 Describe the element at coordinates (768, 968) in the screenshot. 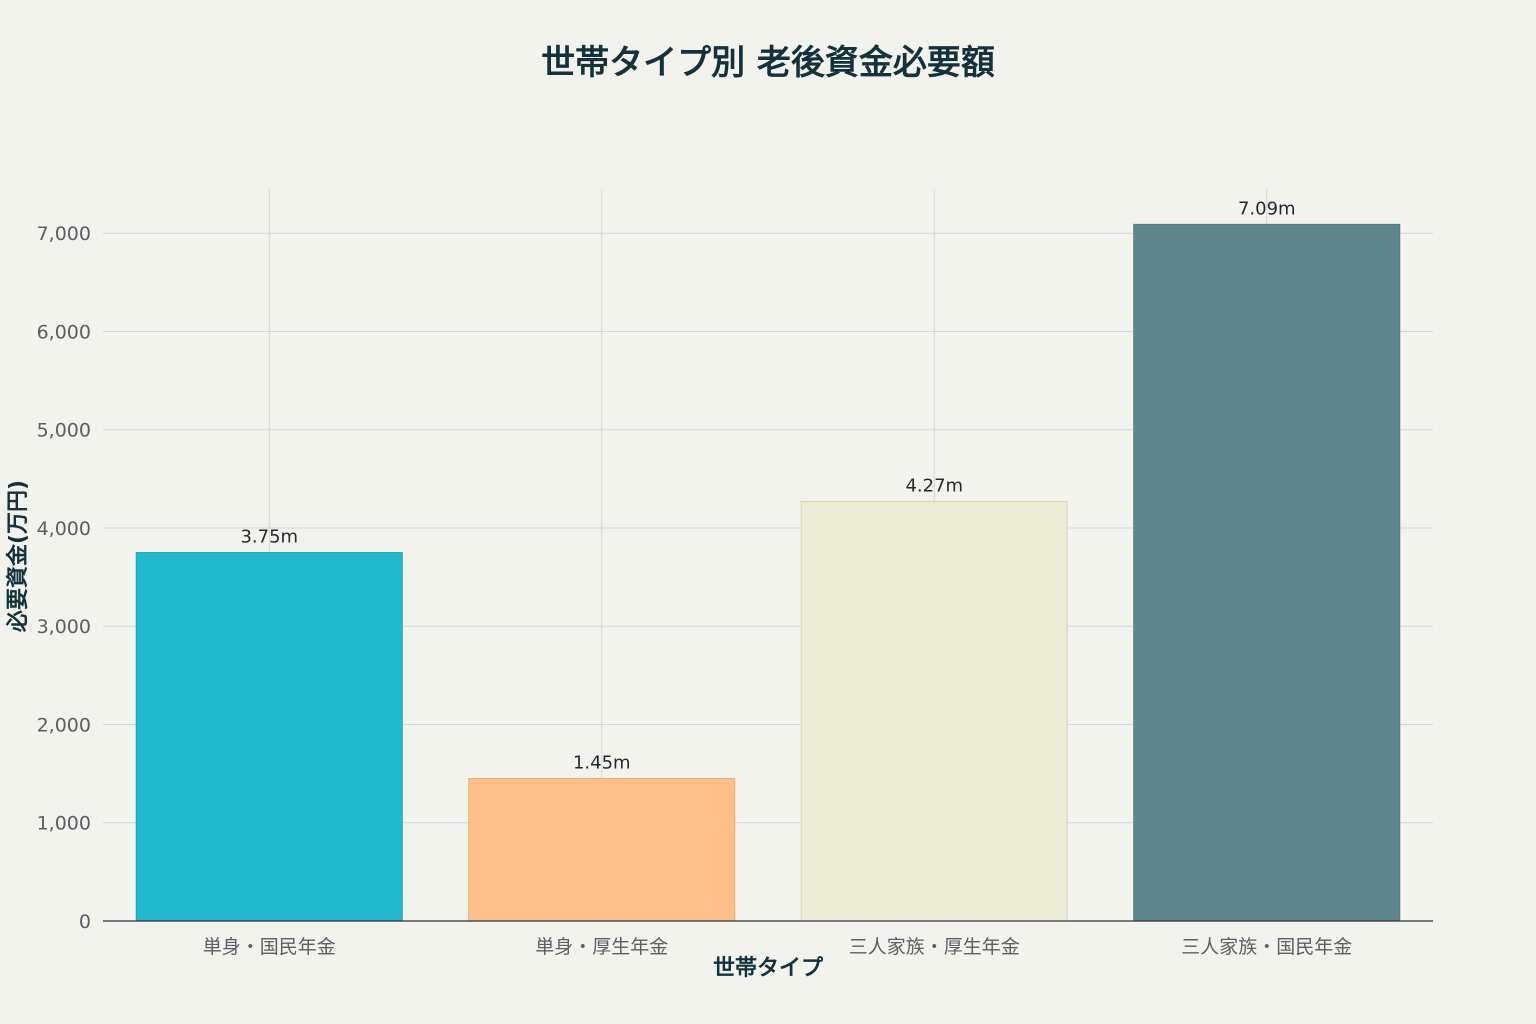

I see `x-axis-title: 世帯タイプ` at that location.